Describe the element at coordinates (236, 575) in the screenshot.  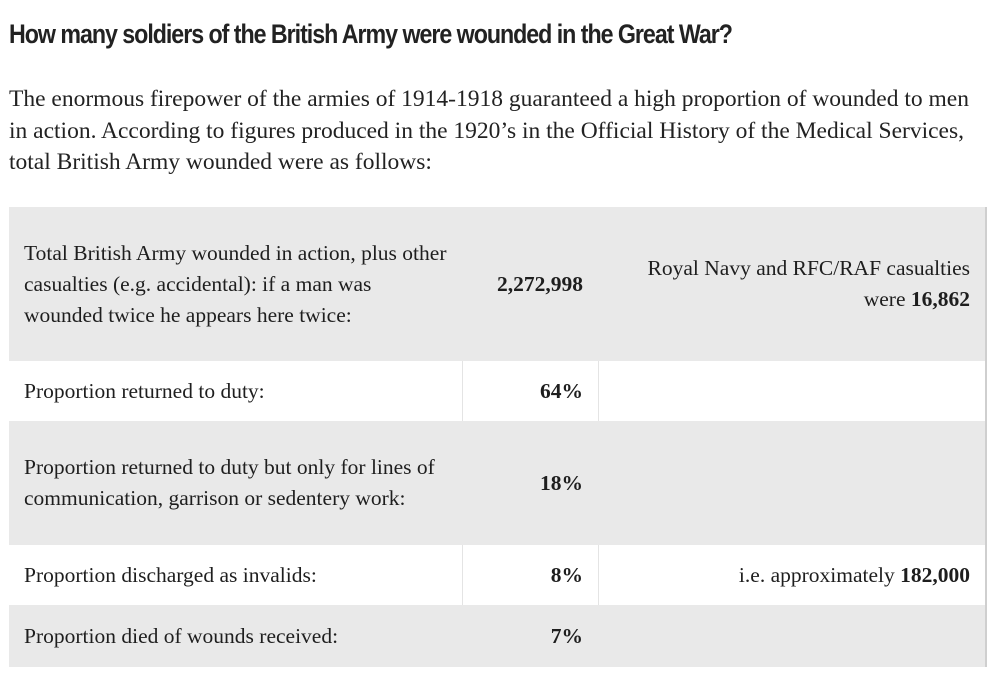
I see `row-label: Proportion discharged as invalids:` at that location.